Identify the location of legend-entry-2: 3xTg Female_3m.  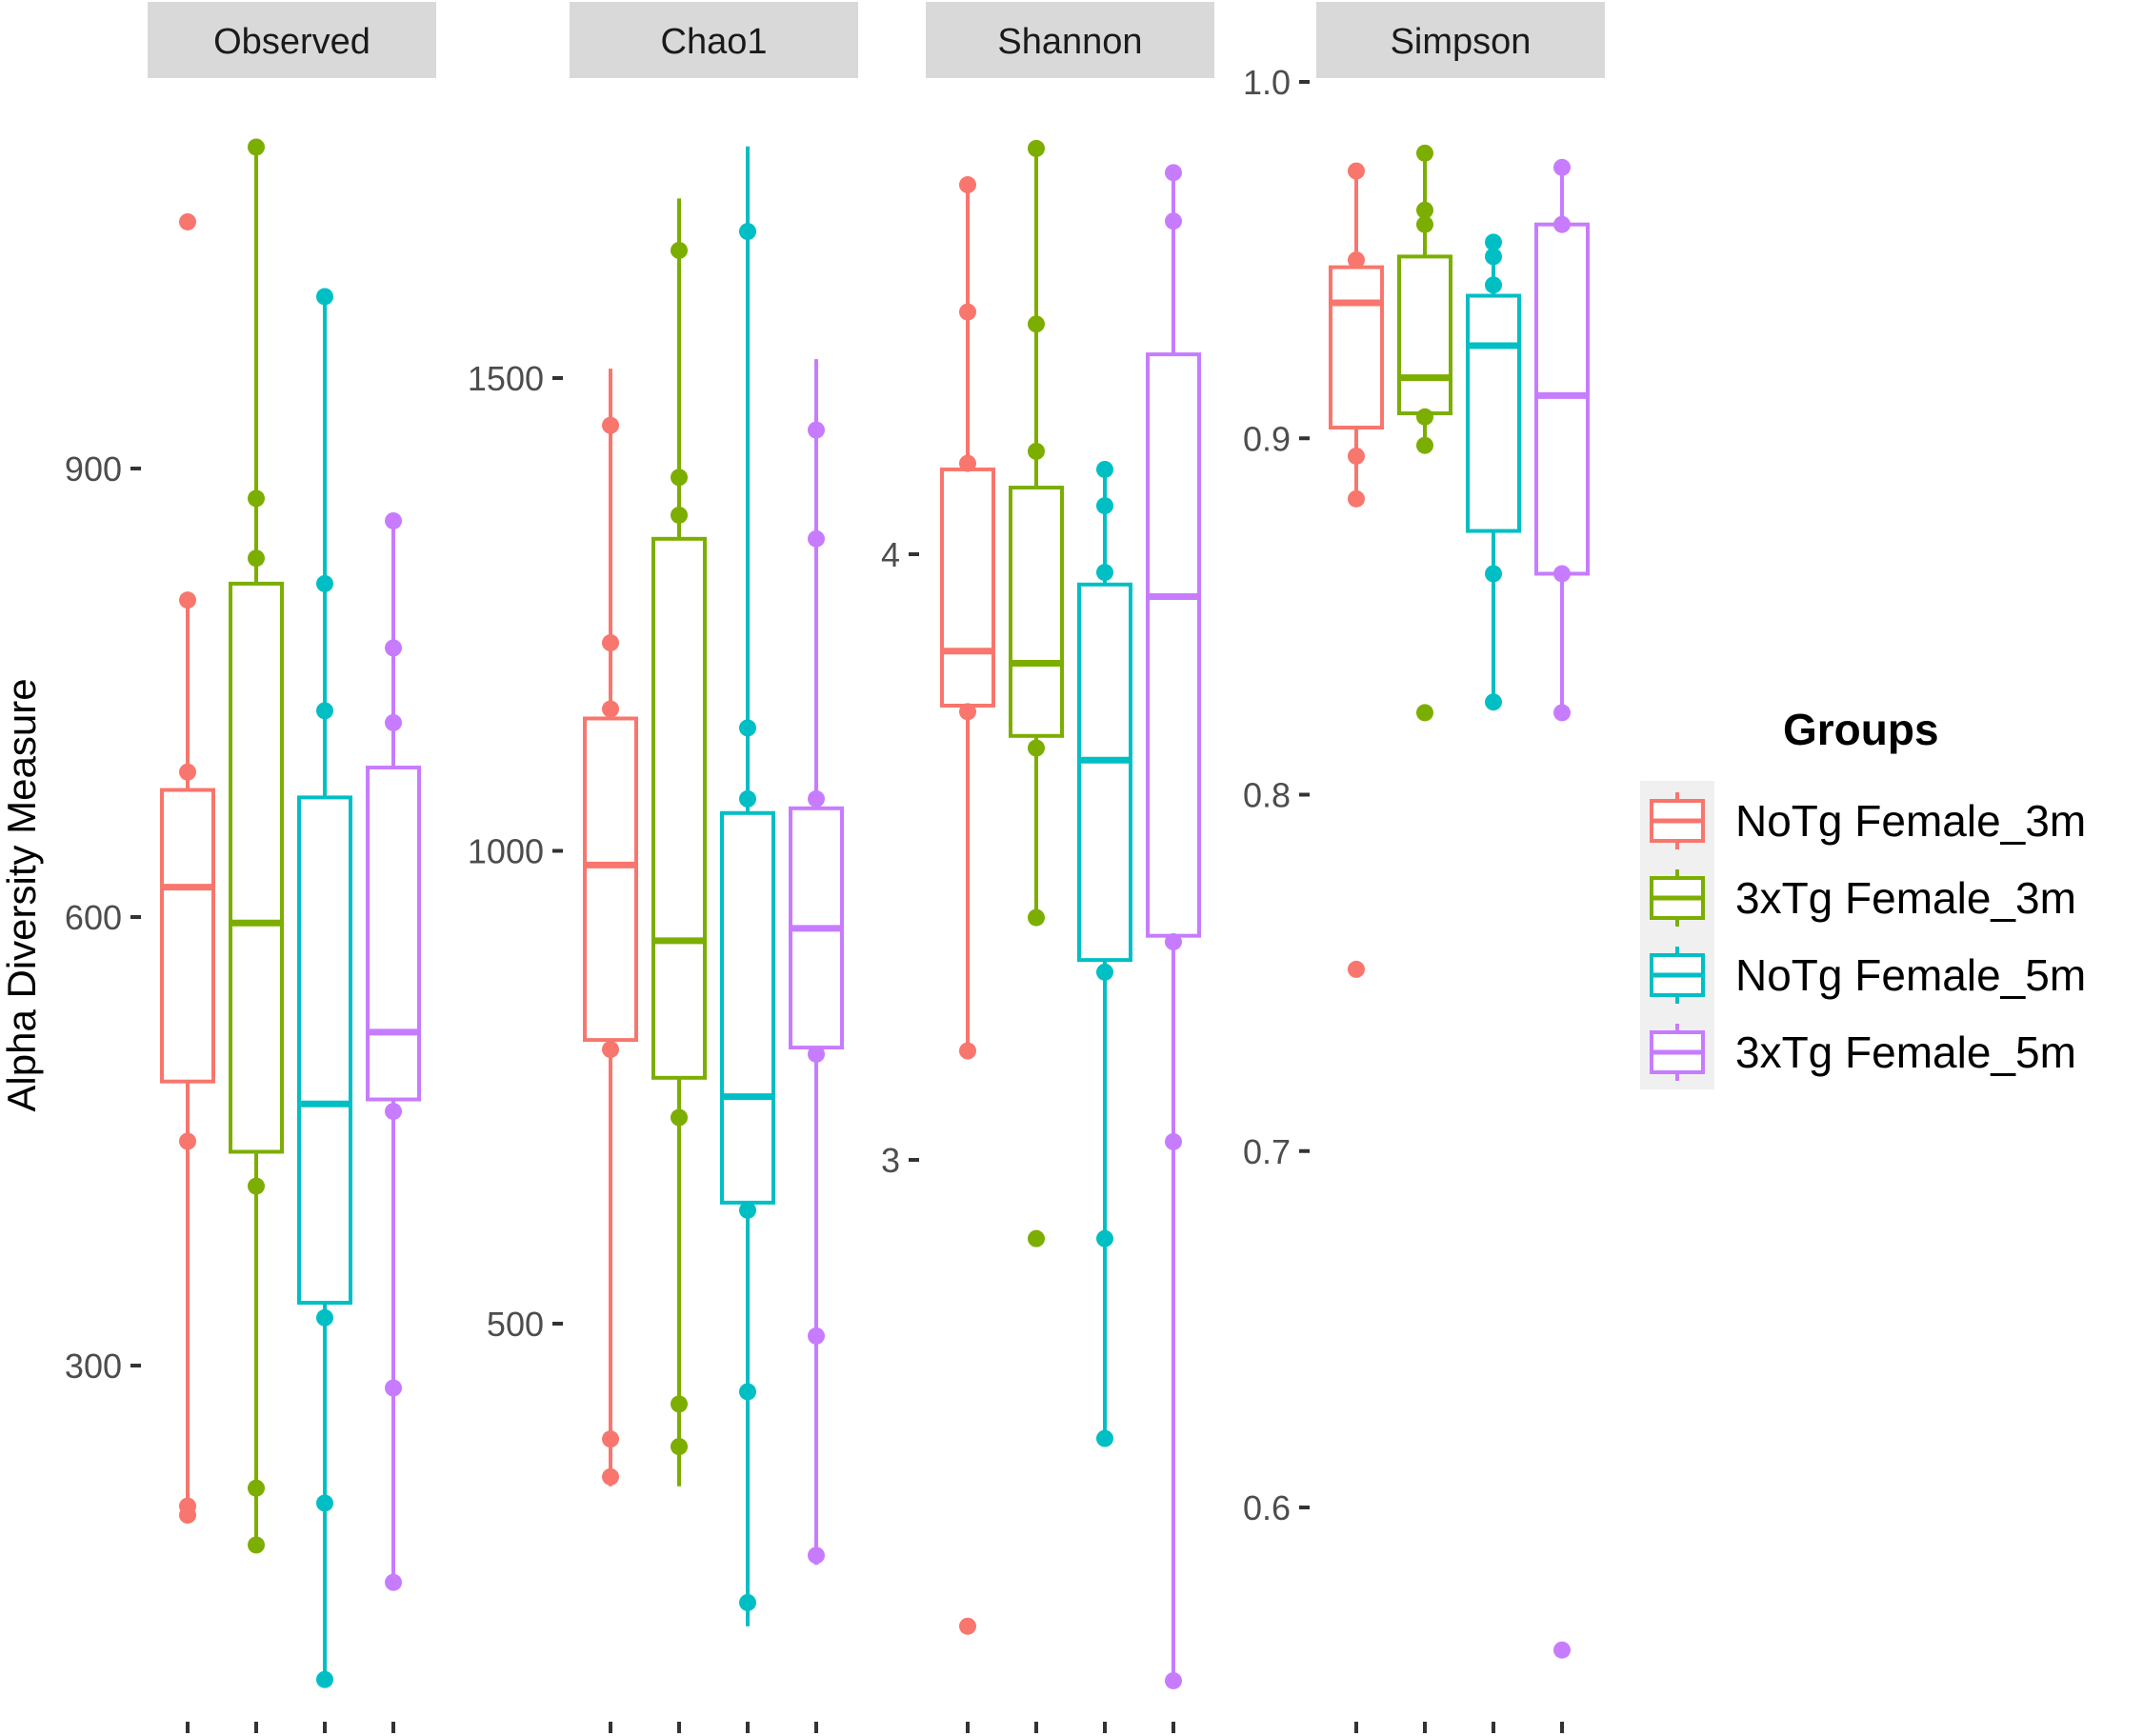
(1863, 898).